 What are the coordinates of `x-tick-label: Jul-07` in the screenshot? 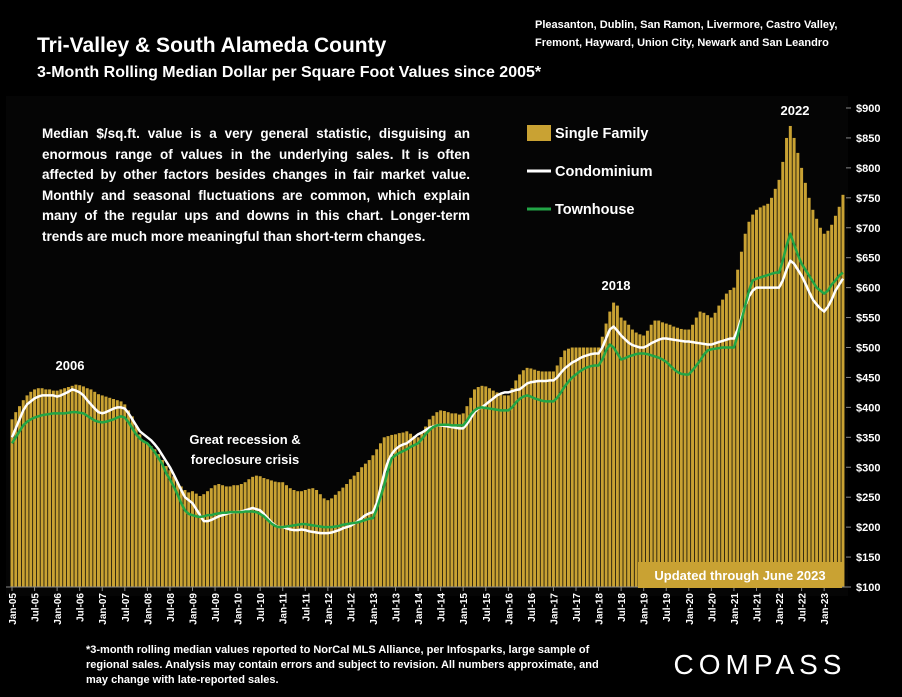 It's located at (126, 607).